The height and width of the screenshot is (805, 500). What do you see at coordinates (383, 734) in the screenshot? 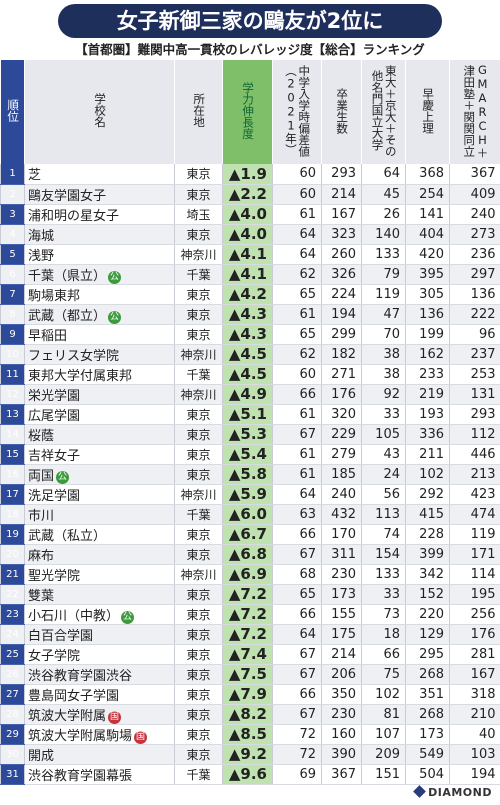
I see `national: 107` at bounding box center [383, 734].